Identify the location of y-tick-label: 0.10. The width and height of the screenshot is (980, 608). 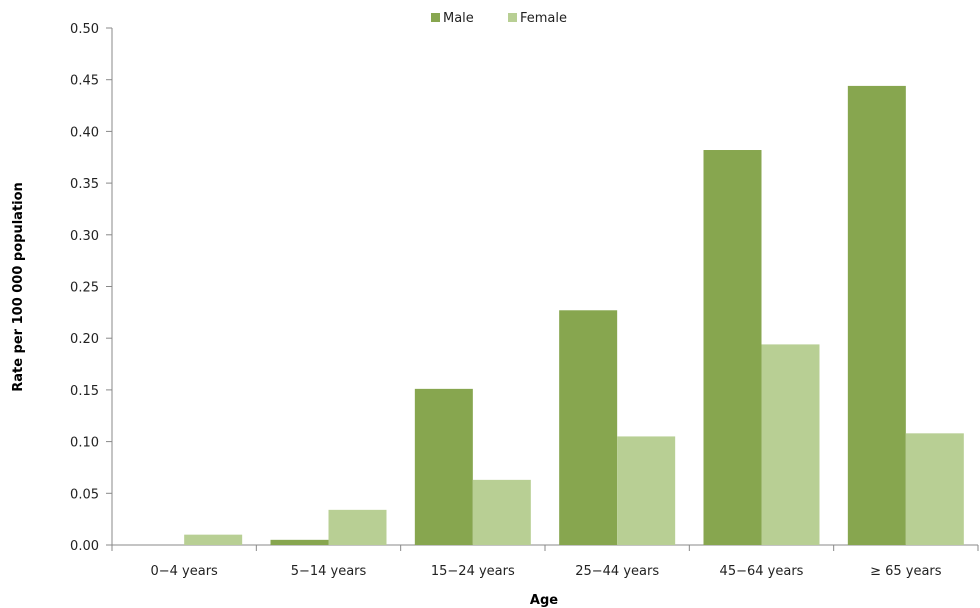
(84, 443).